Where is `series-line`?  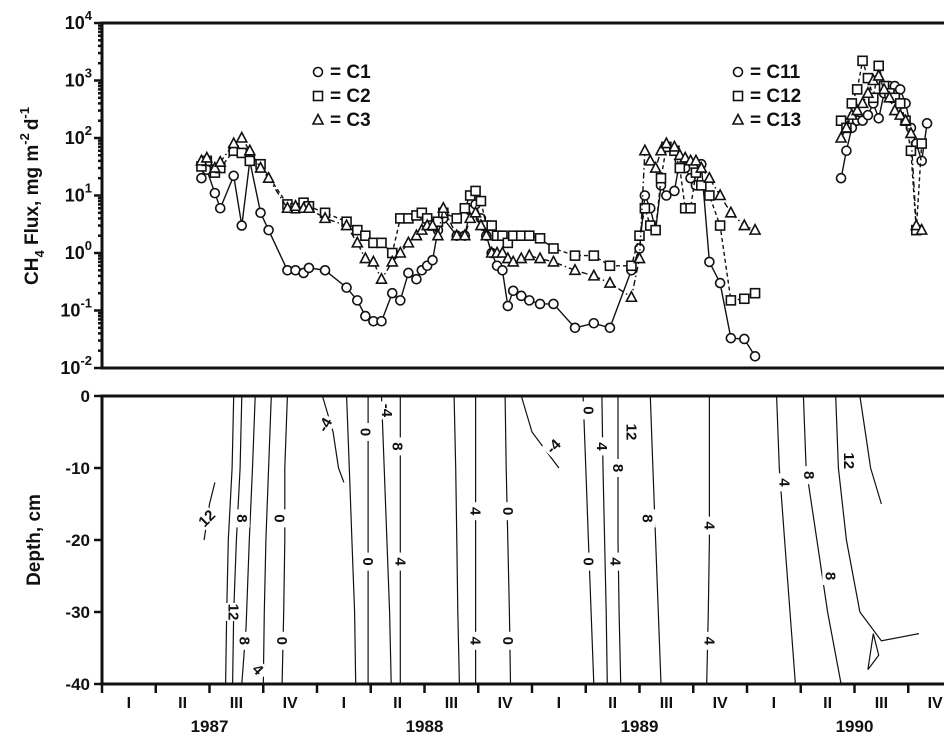
series-line is located at coordinates (478, 218).